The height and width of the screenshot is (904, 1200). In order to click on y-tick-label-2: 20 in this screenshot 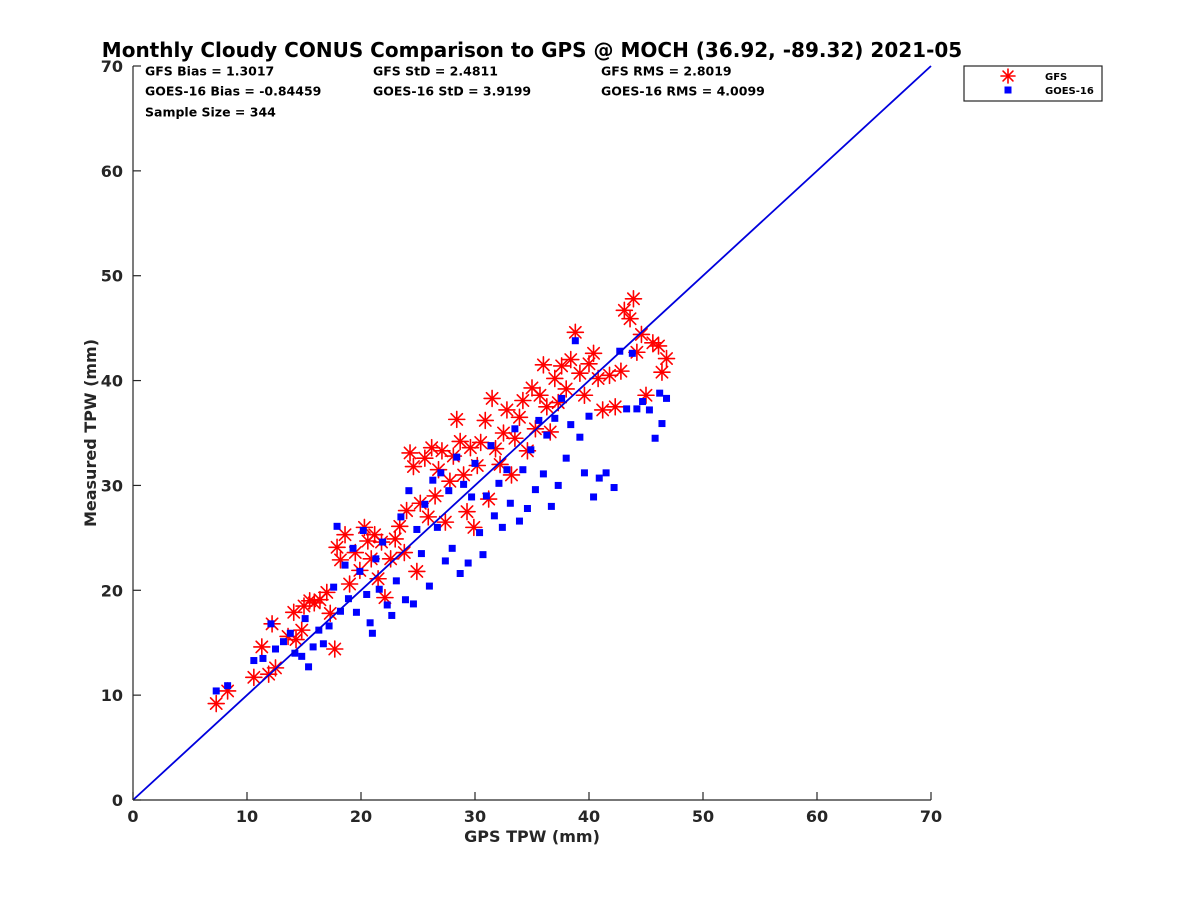, I will do `click(112, 590)`.